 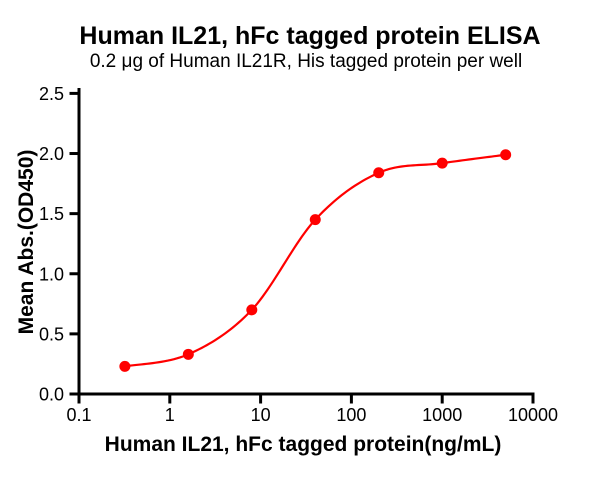 What do you see at coordinates (51, 214) in the screenshot?
I see `y-tick-label: 1.5` at bounding box center [51, 214].